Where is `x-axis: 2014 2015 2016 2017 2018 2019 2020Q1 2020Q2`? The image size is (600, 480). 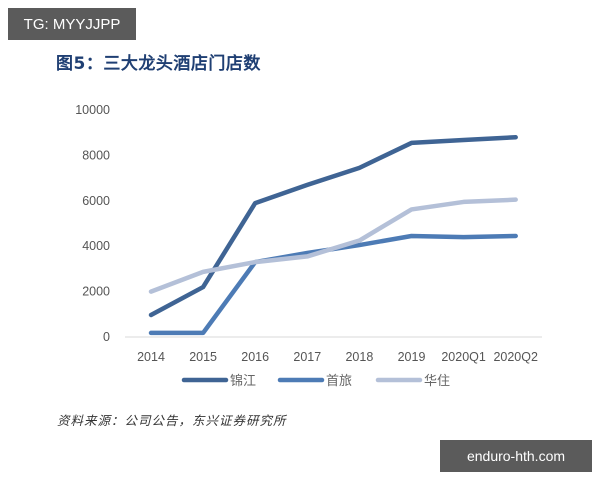
x-axis: 2014 2015 2016 2017 2018 2019 2020Q1 2020Q2 is located at coordinates (337, 357).